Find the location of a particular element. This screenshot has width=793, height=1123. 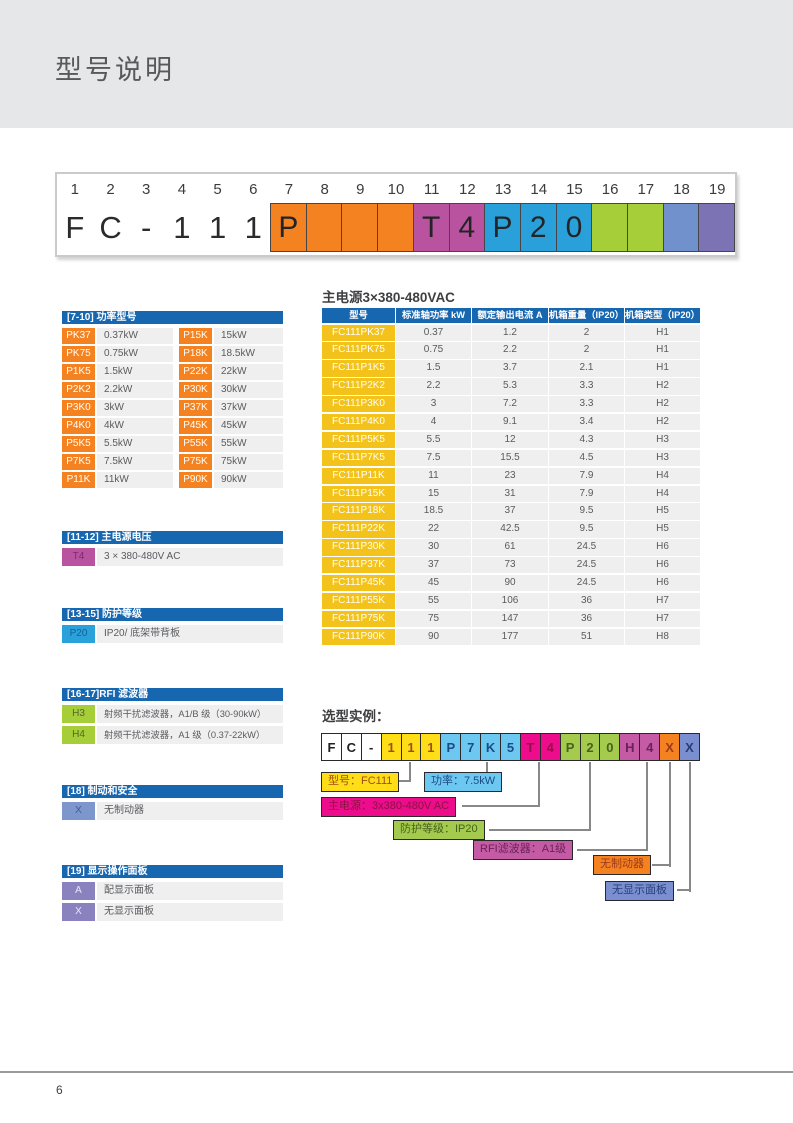

cell: 2.2 is located at coordinates (434, 386).